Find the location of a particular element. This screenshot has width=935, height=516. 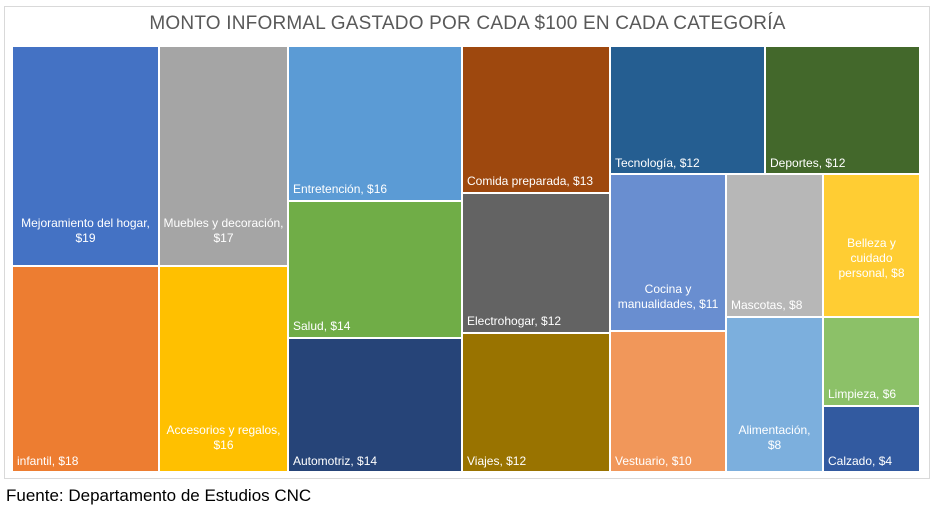

treemap-cell-label: Comida preparada, $13 is located at coordinates (530, 181).